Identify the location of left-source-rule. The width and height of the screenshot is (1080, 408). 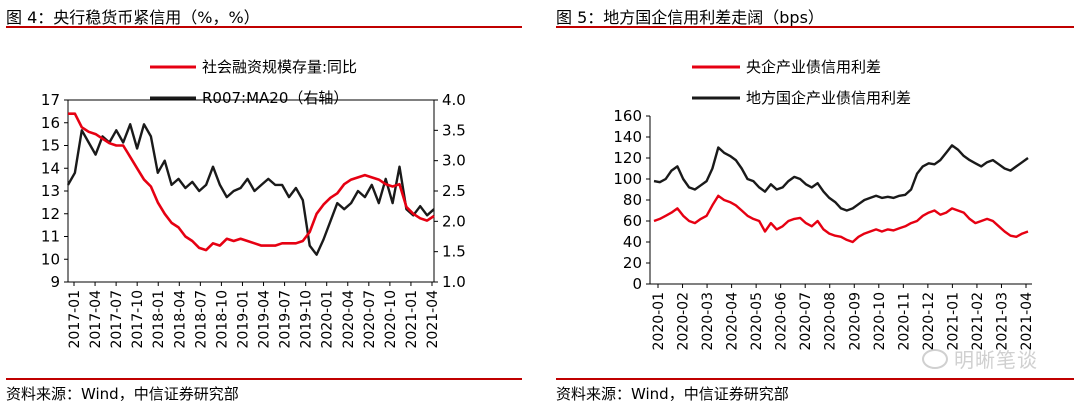
(264, 379).